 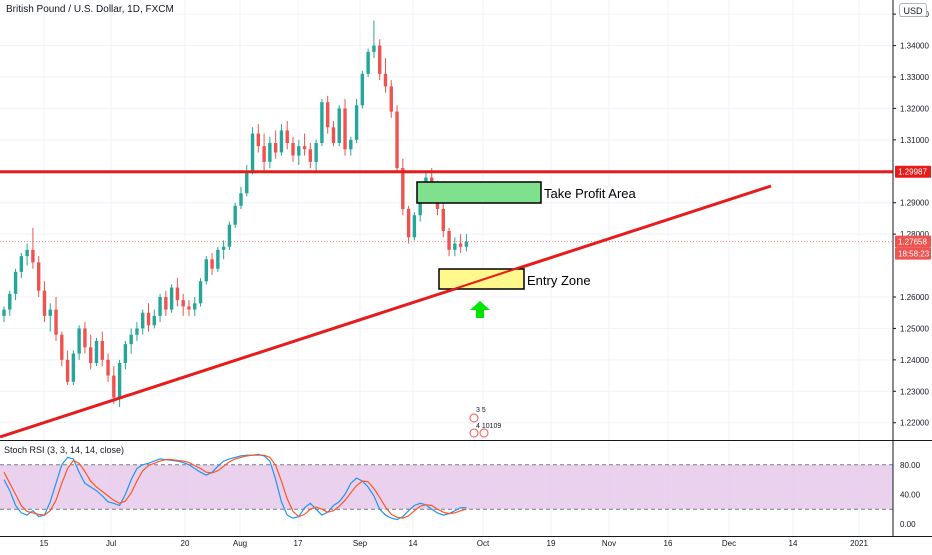 What do you see at coordinates (559, 280) in the screenshot?
I see `entry-zone-label: Entry Zone` at bounding box center [559, 280].